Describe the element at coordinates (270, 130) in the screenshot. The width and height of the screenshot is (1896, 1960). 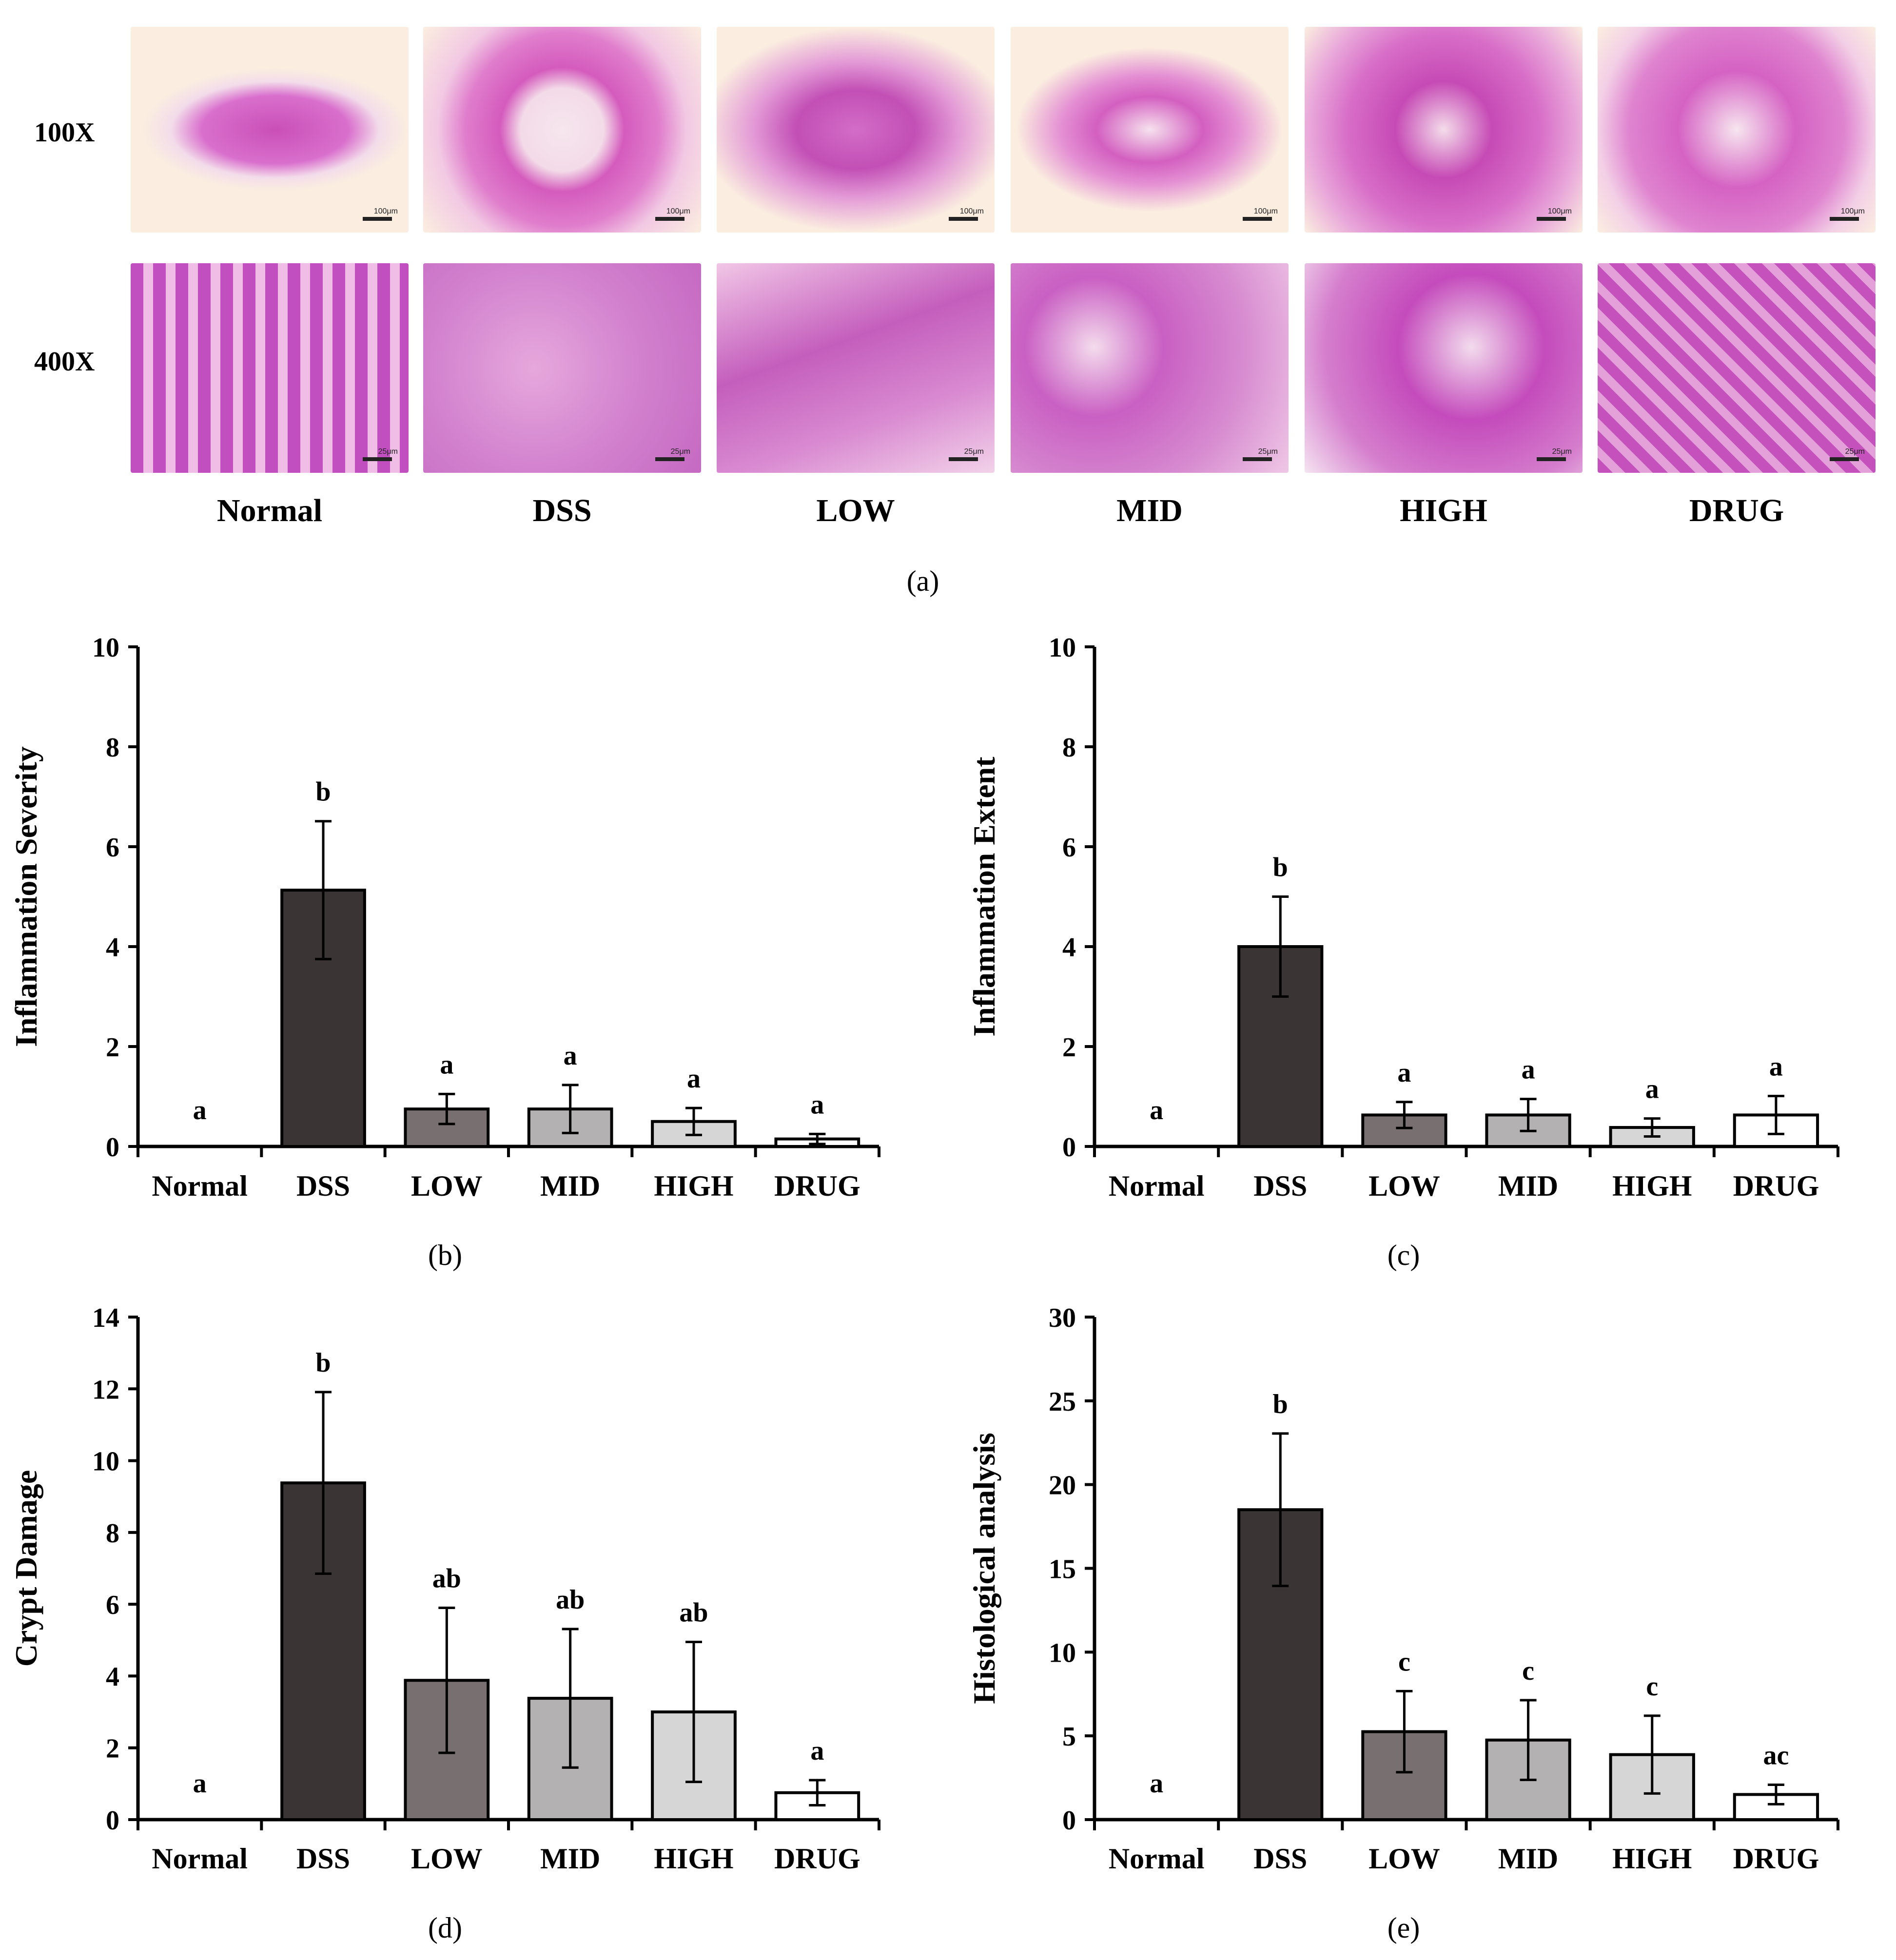
I see `micrograph-100x-normal: 100μm` at that location.